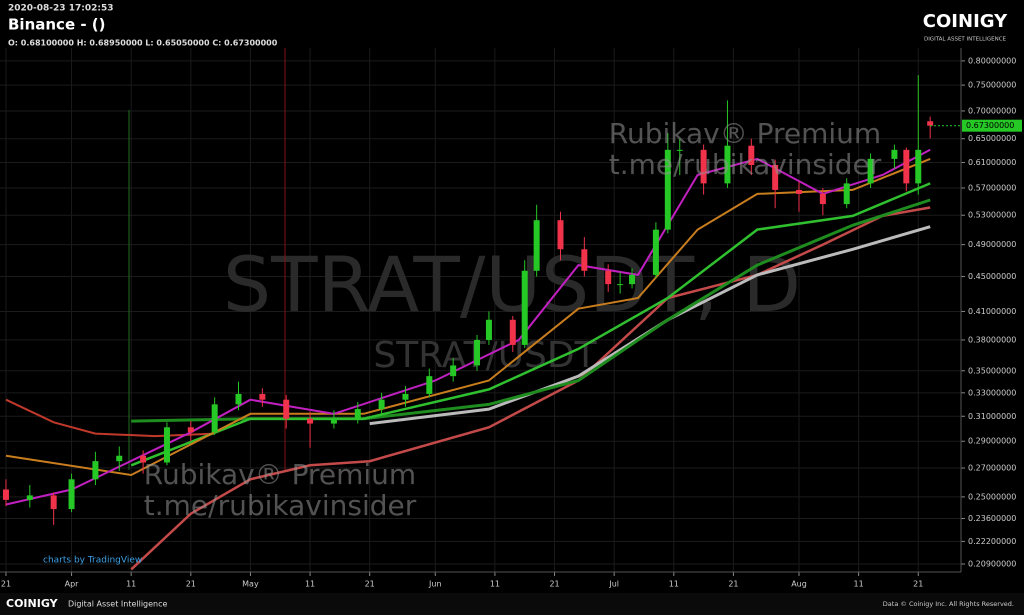 This screenshot has height=615, width=1024. I want to click on footer-bar, so click(512, 604).